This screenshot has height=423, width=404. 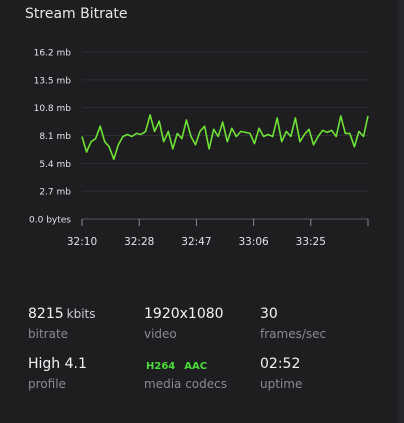 What do you see at coordinates (55, 165) in the screenshot?
I see `y-tick-label: 5.4 mb` at bounding box center [55, 165].